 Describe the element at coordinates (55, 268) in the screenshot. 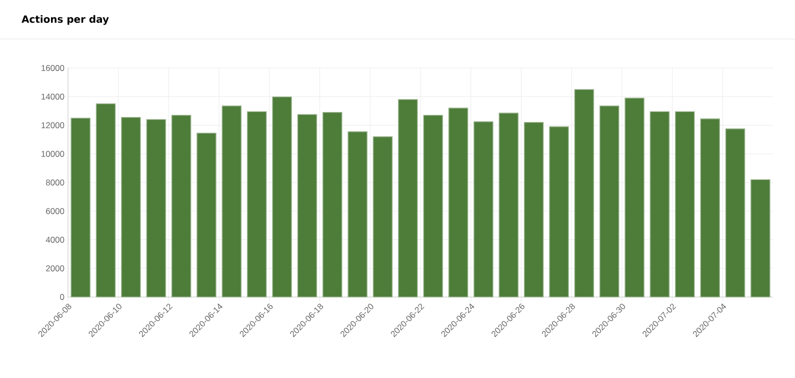

I see `y-tick-label: 2000` at that location.